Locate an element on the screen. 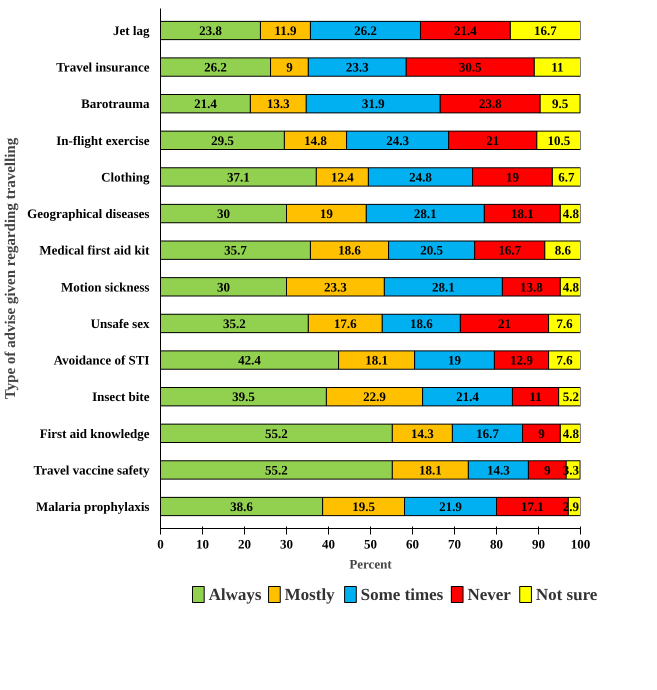 This screenshot has width=657, height=690. legend-label: Never is located at coordinates (489, 594).